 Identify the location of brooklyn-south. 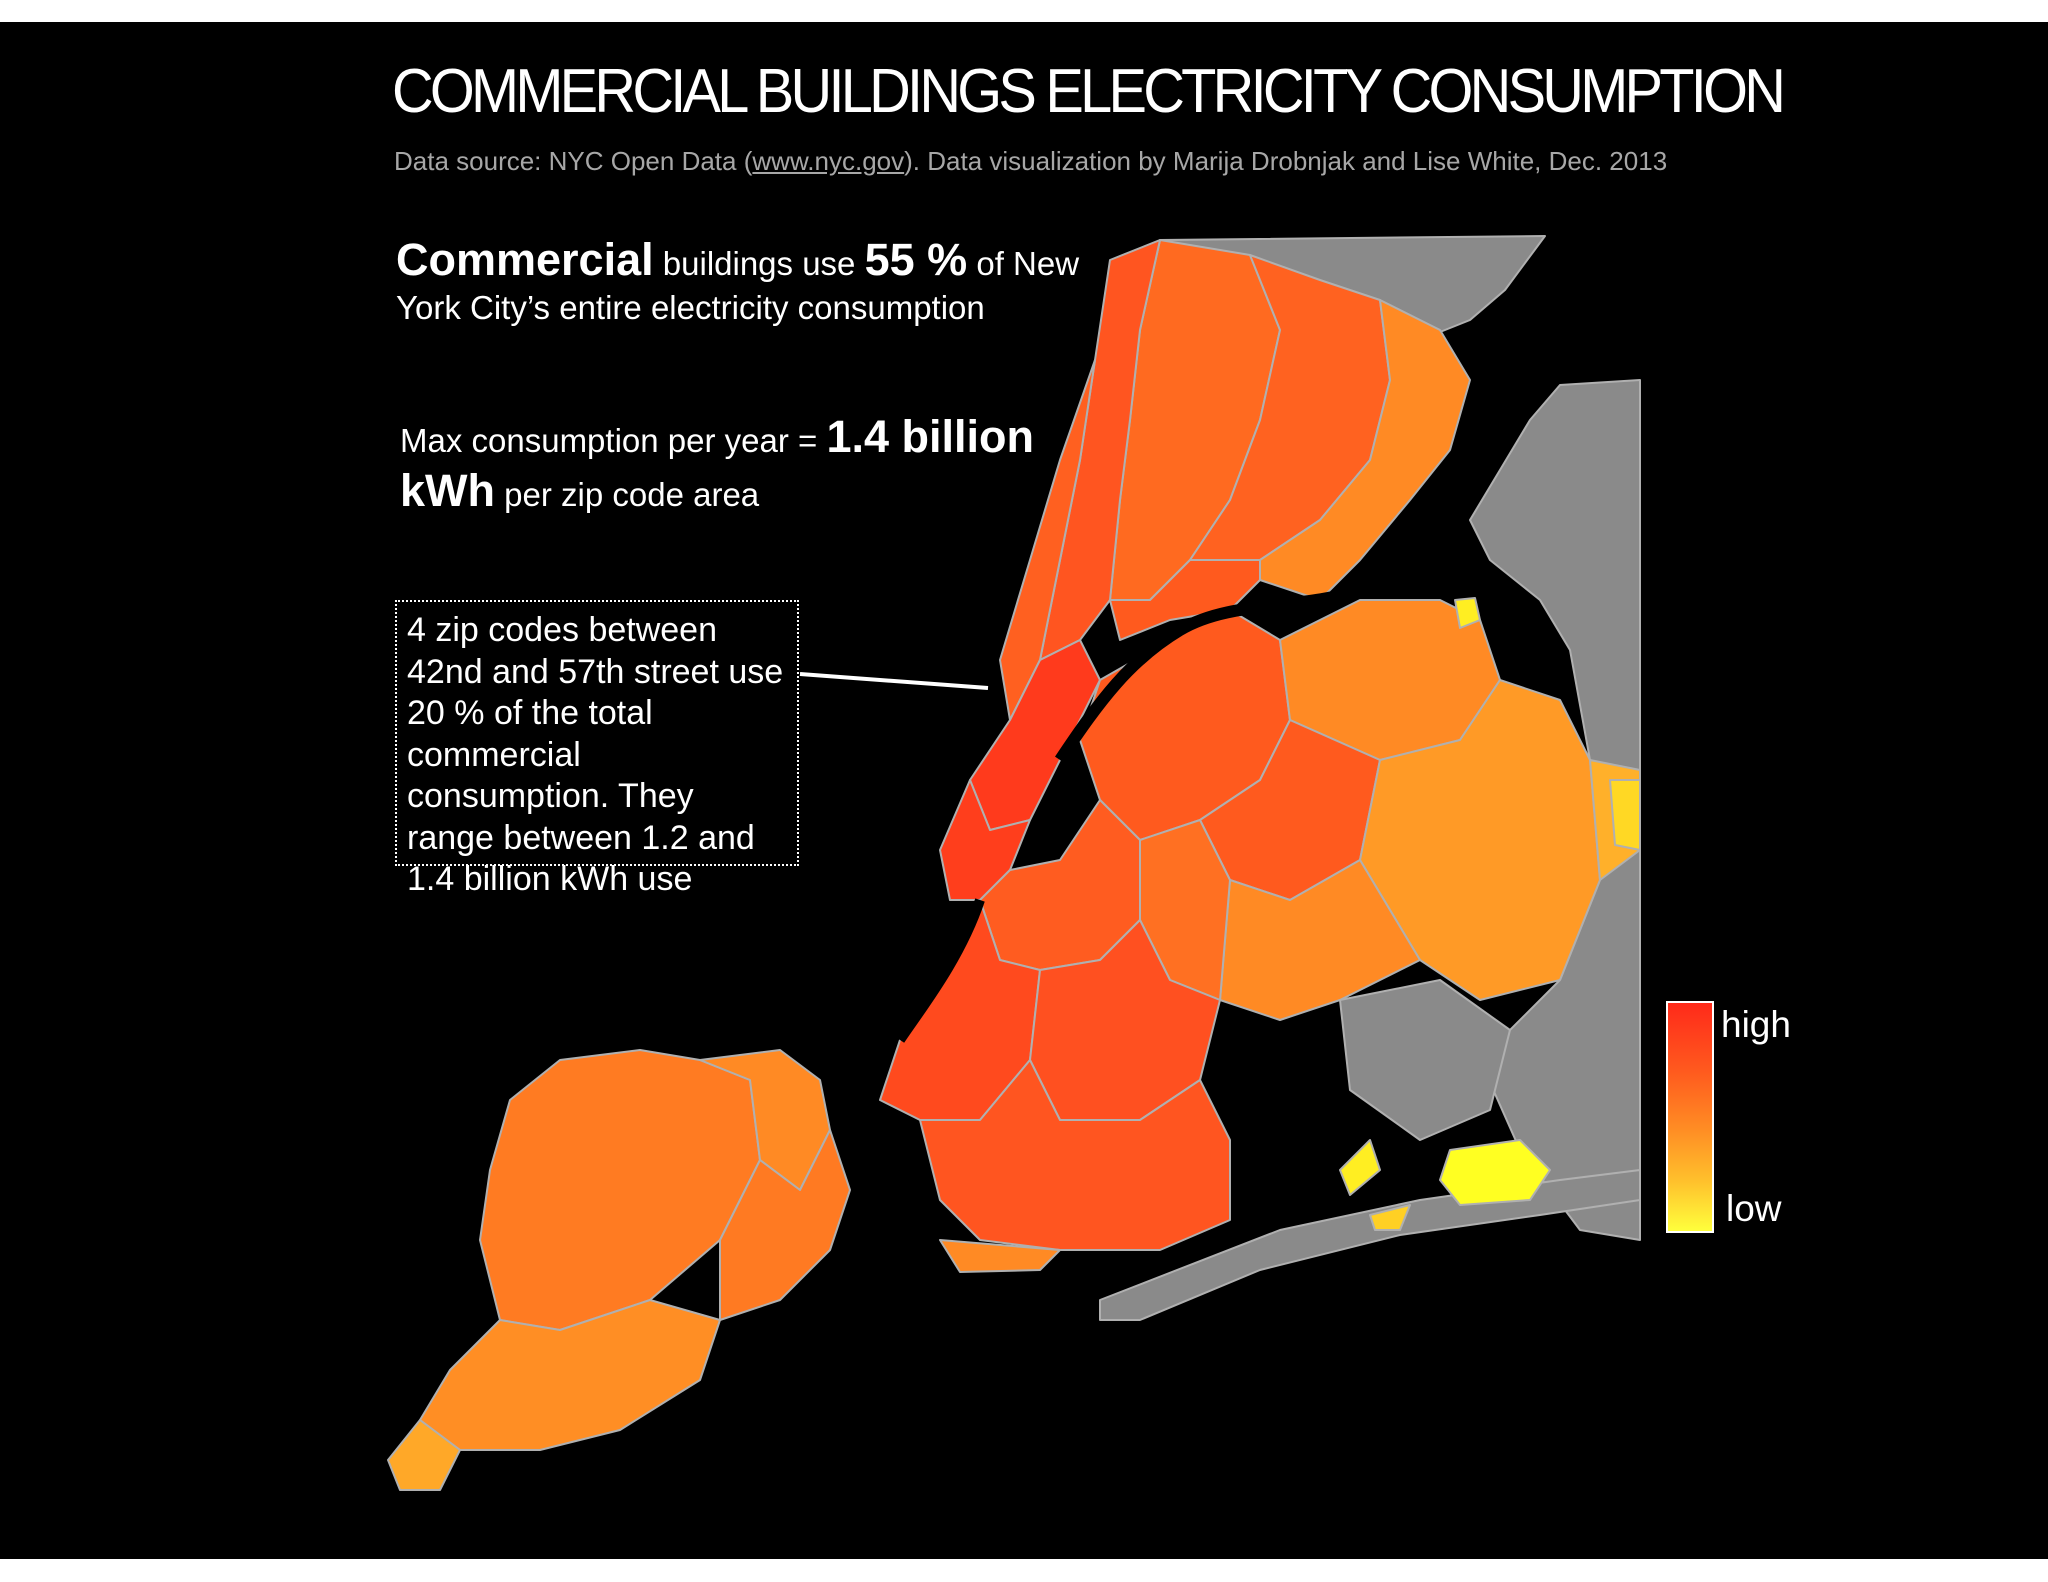
(1075, 1155).